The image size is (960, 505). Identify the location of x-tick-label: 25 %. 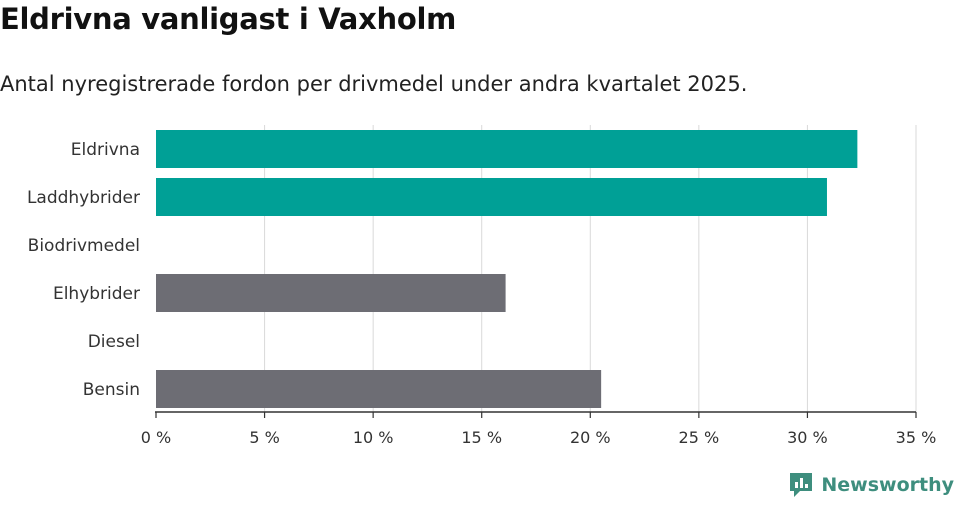
(699, 437).